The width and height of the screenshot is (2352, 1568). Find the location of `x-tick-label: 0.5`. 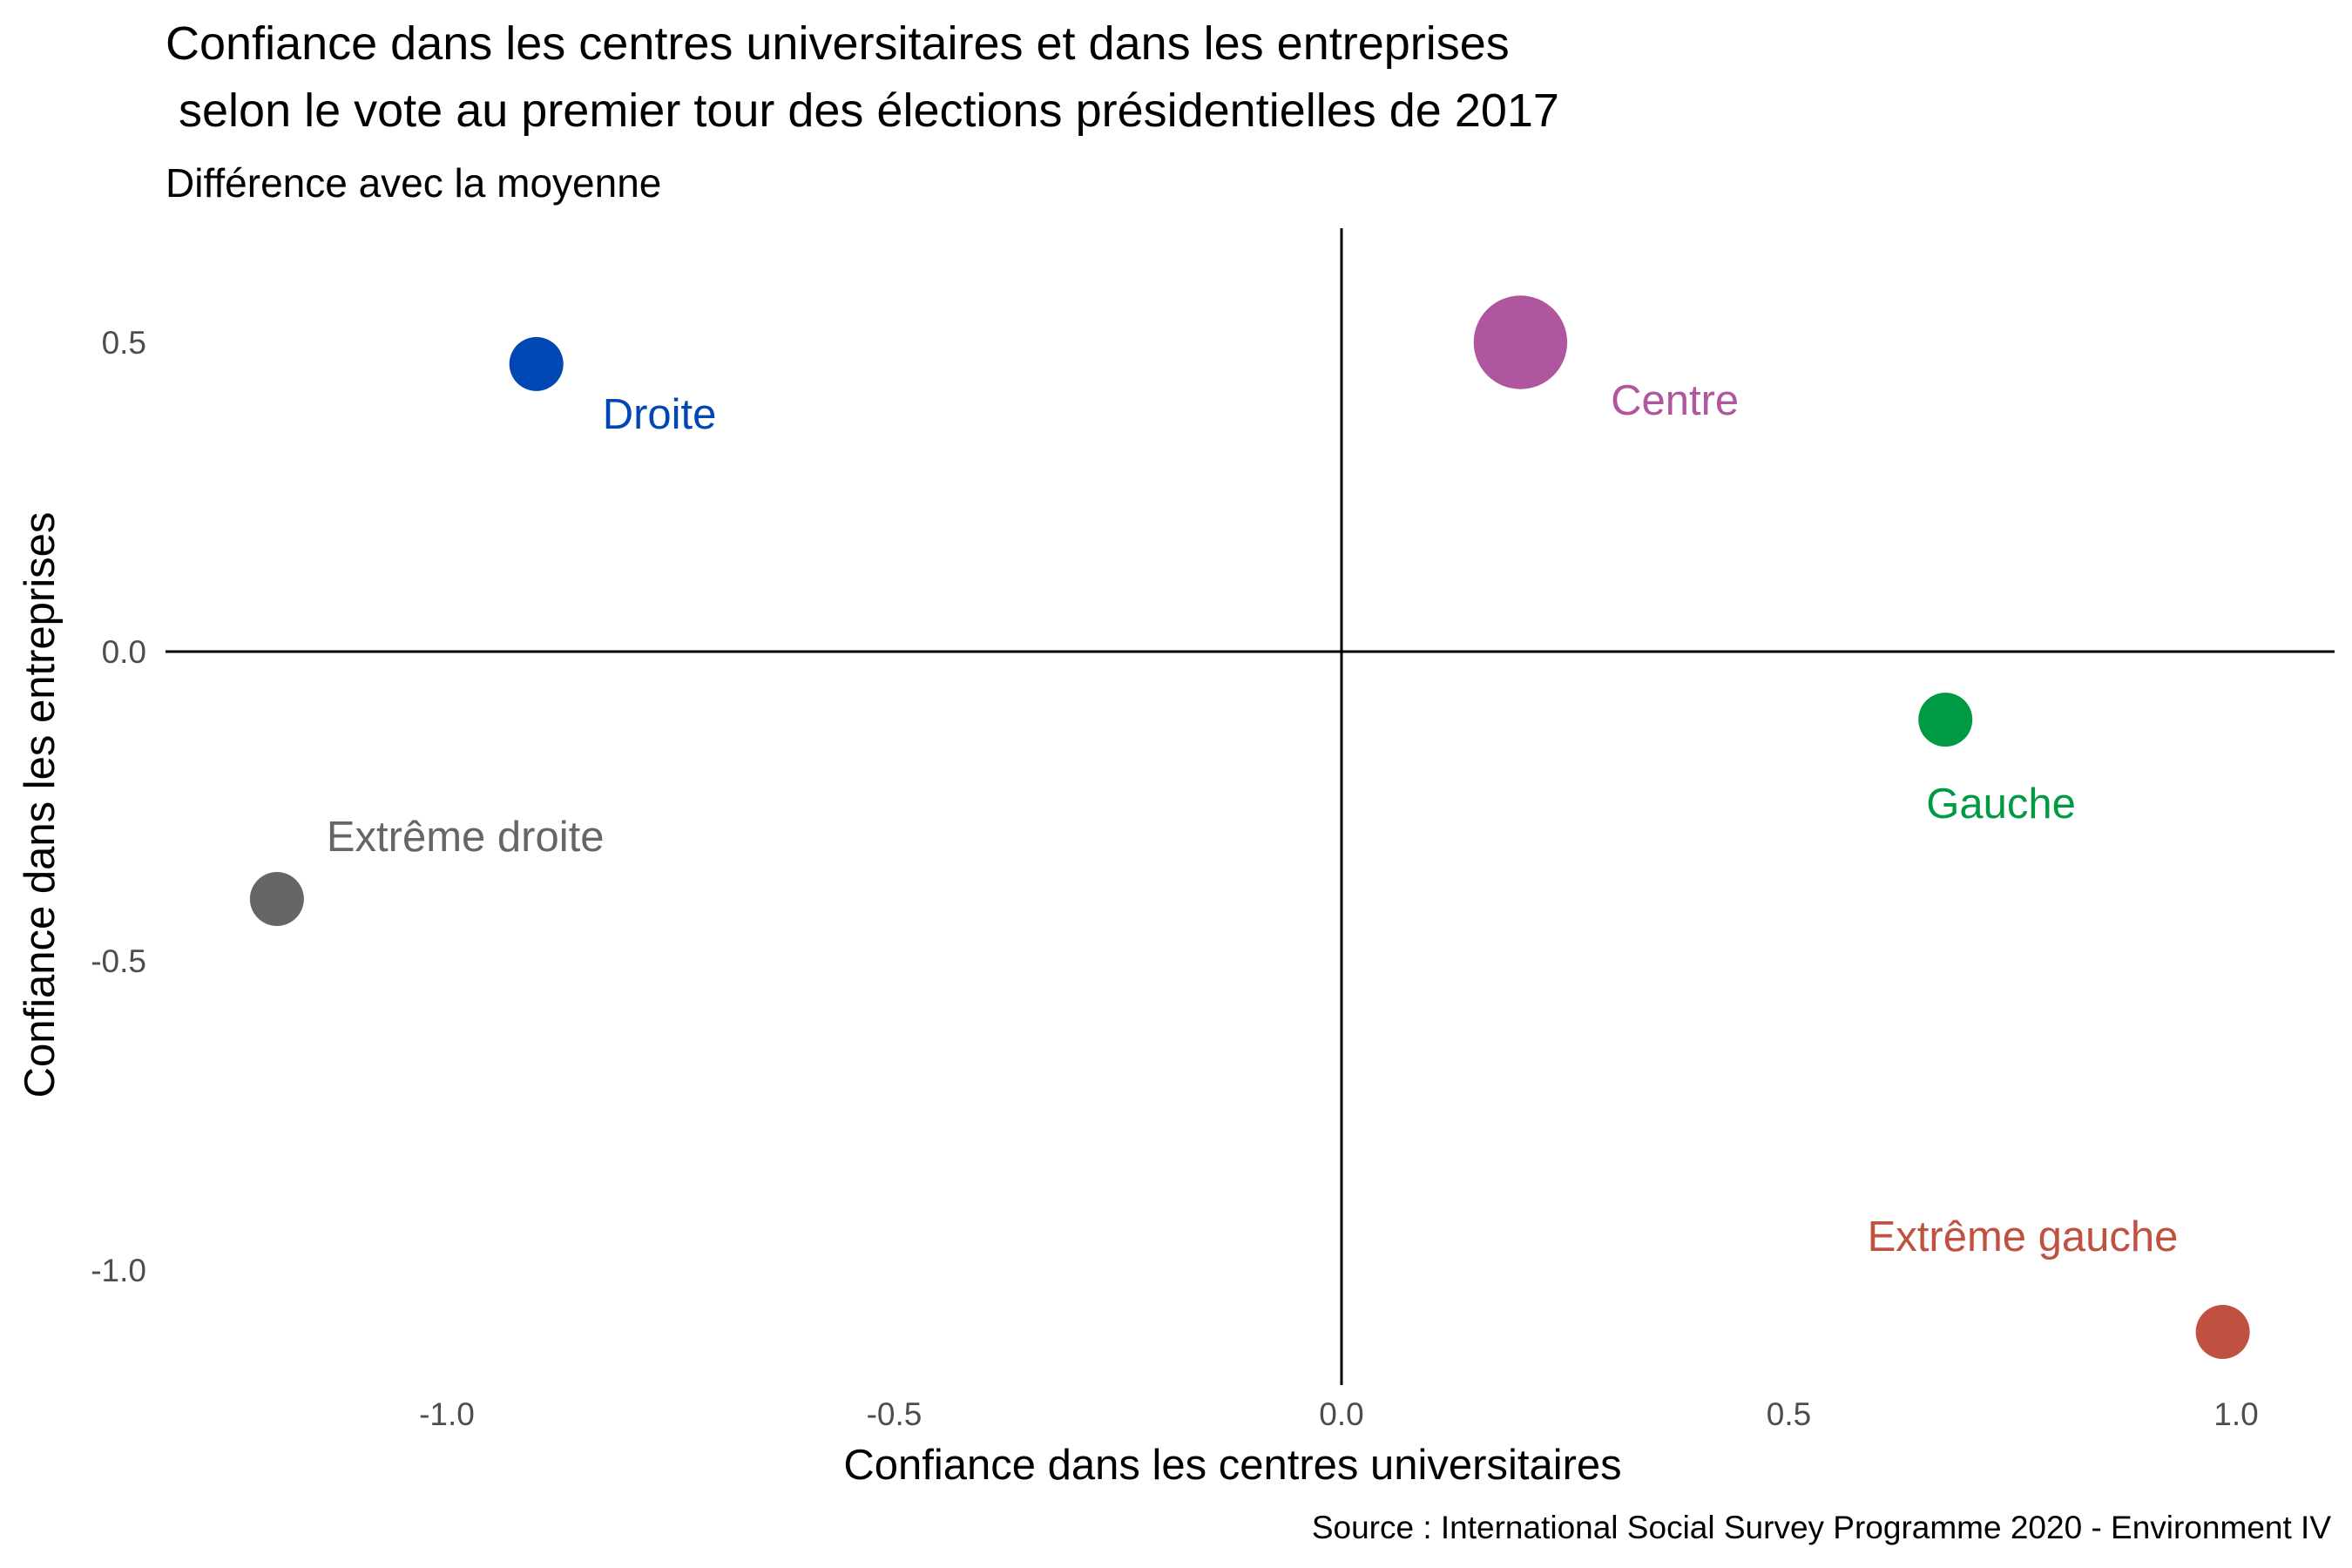

x-tick-label: 0.5 is located at coordinates (1789, 1414).